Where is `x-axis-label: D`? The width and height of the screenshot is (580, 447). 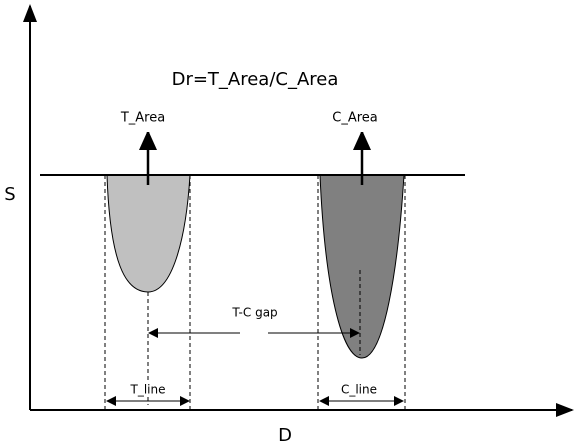
x-axis-label: D is located at coordinates (285, 435).